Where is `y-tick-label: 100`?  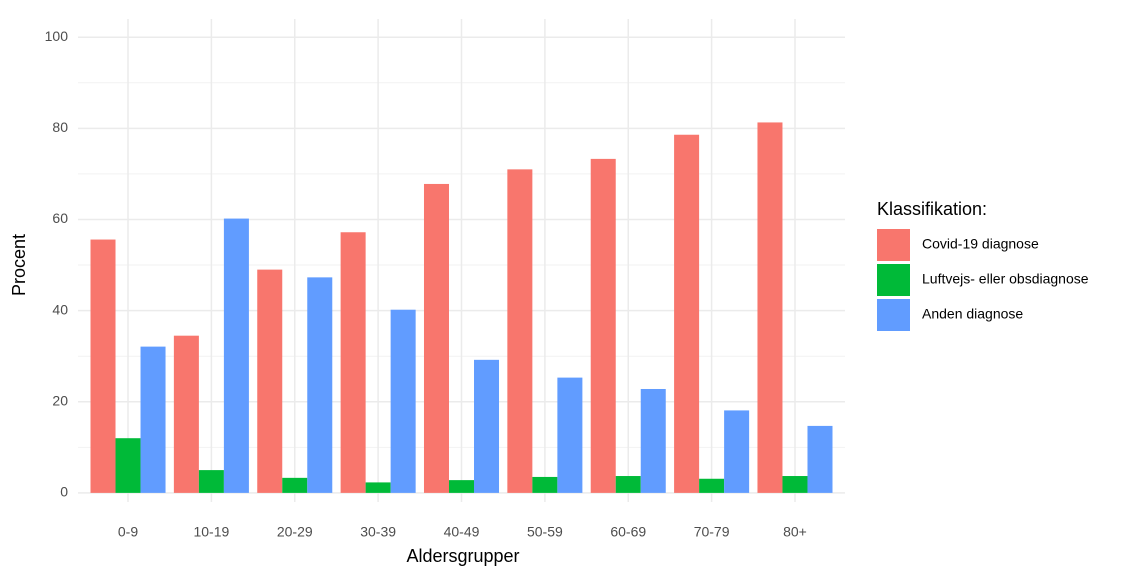
y-tick-label: 100 is located at coordinates (57, 36).